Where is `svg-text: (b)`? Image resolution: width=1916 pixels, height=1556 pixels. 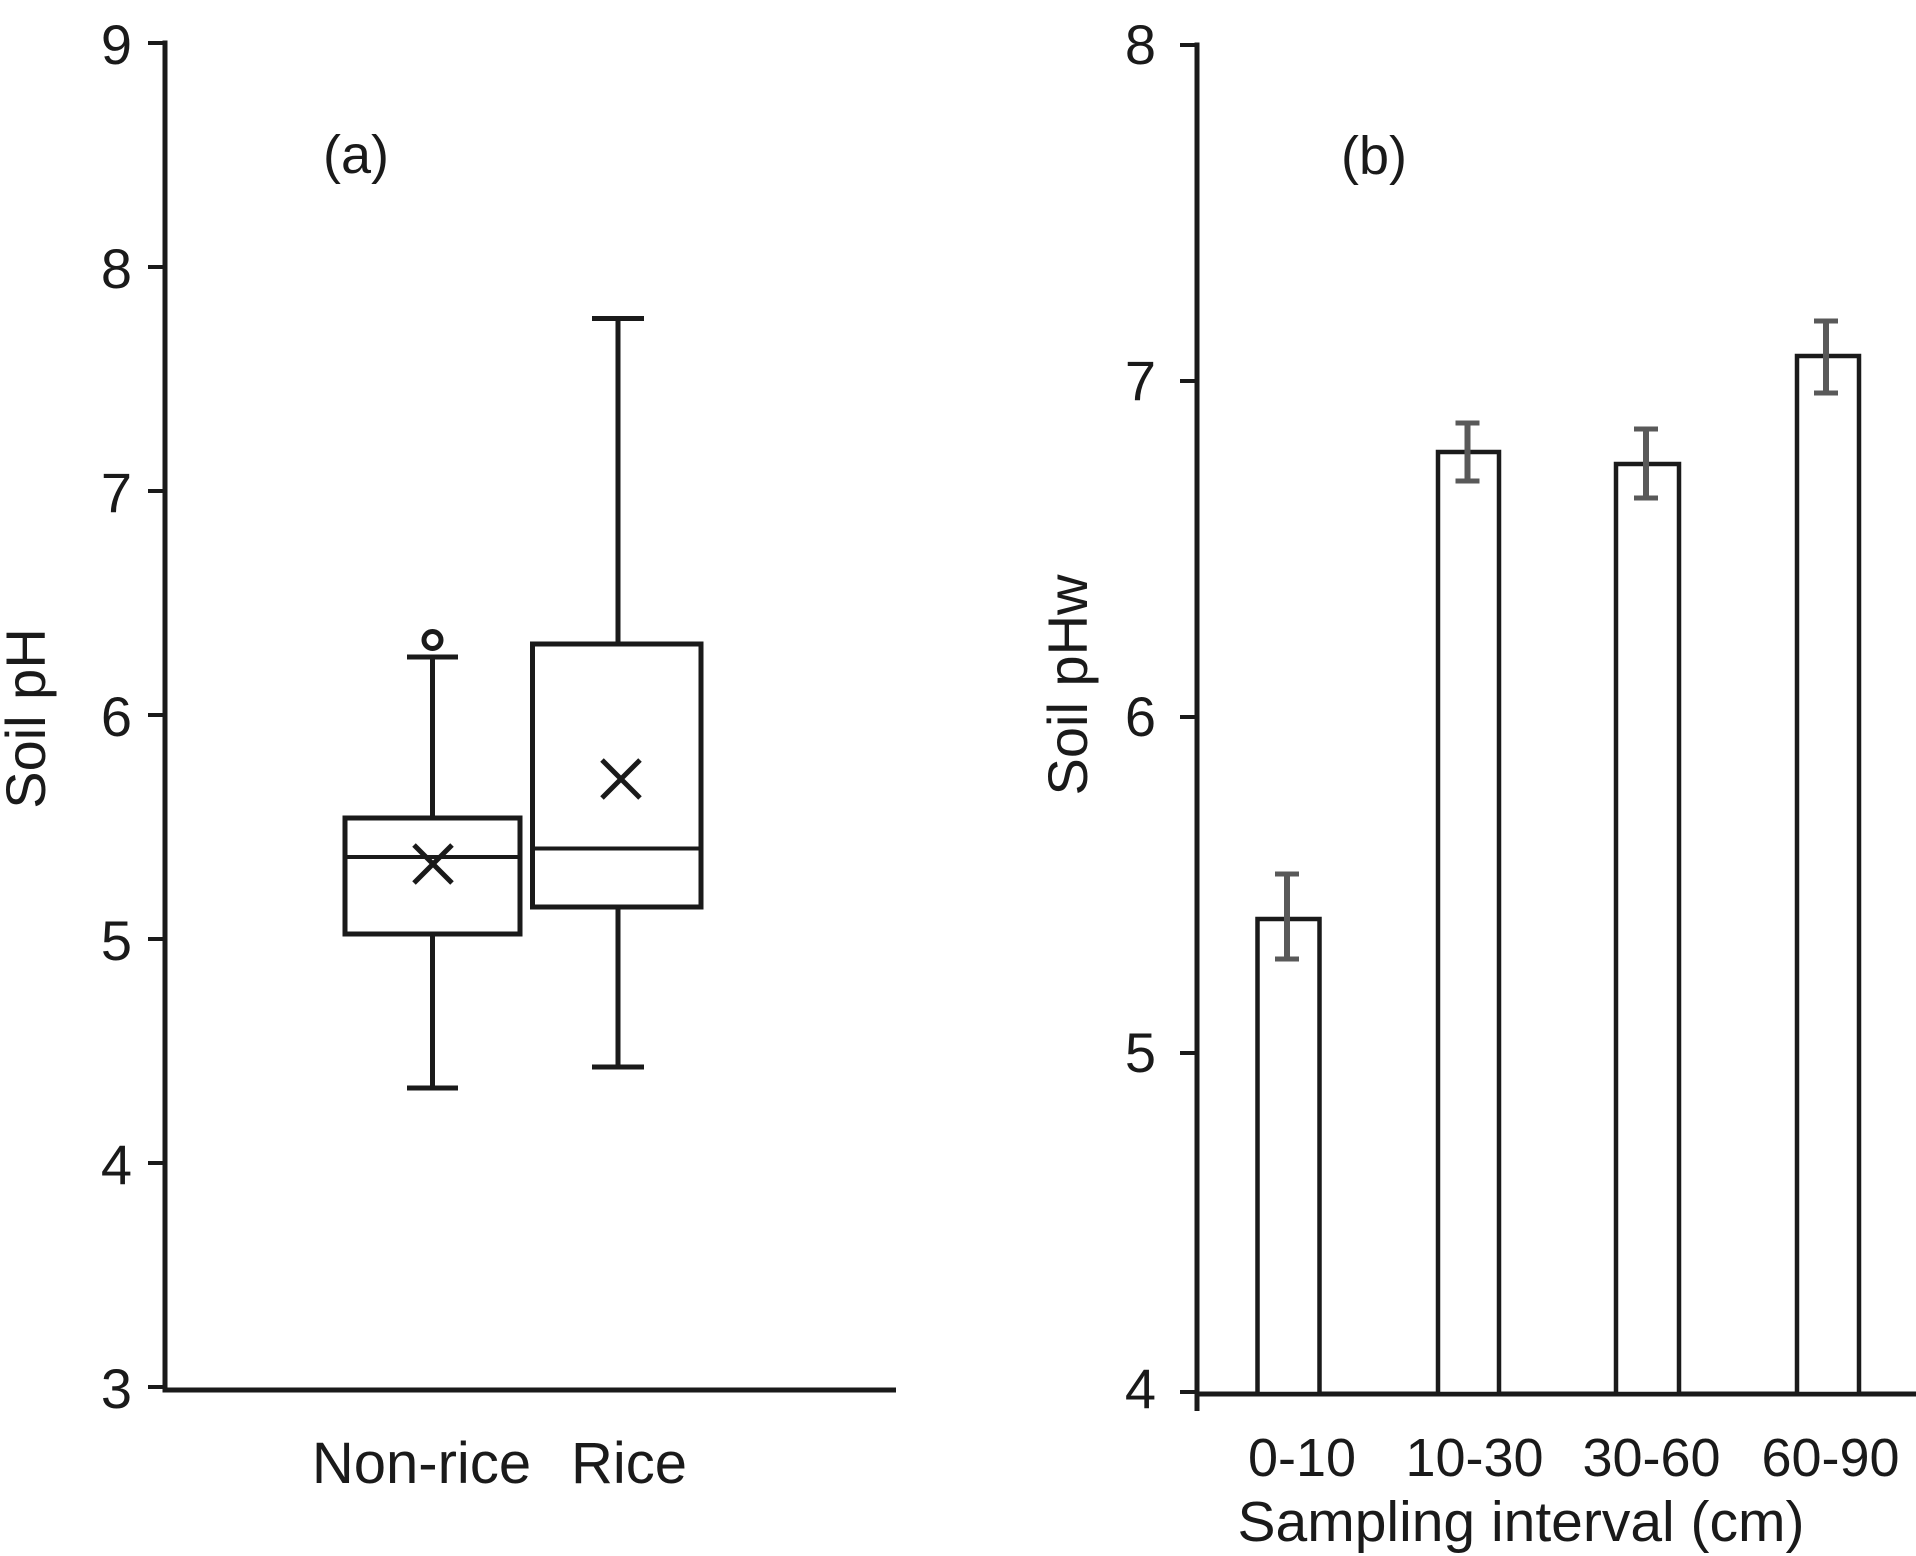 svg-text: (b) is located at coordinates (1374, 156).